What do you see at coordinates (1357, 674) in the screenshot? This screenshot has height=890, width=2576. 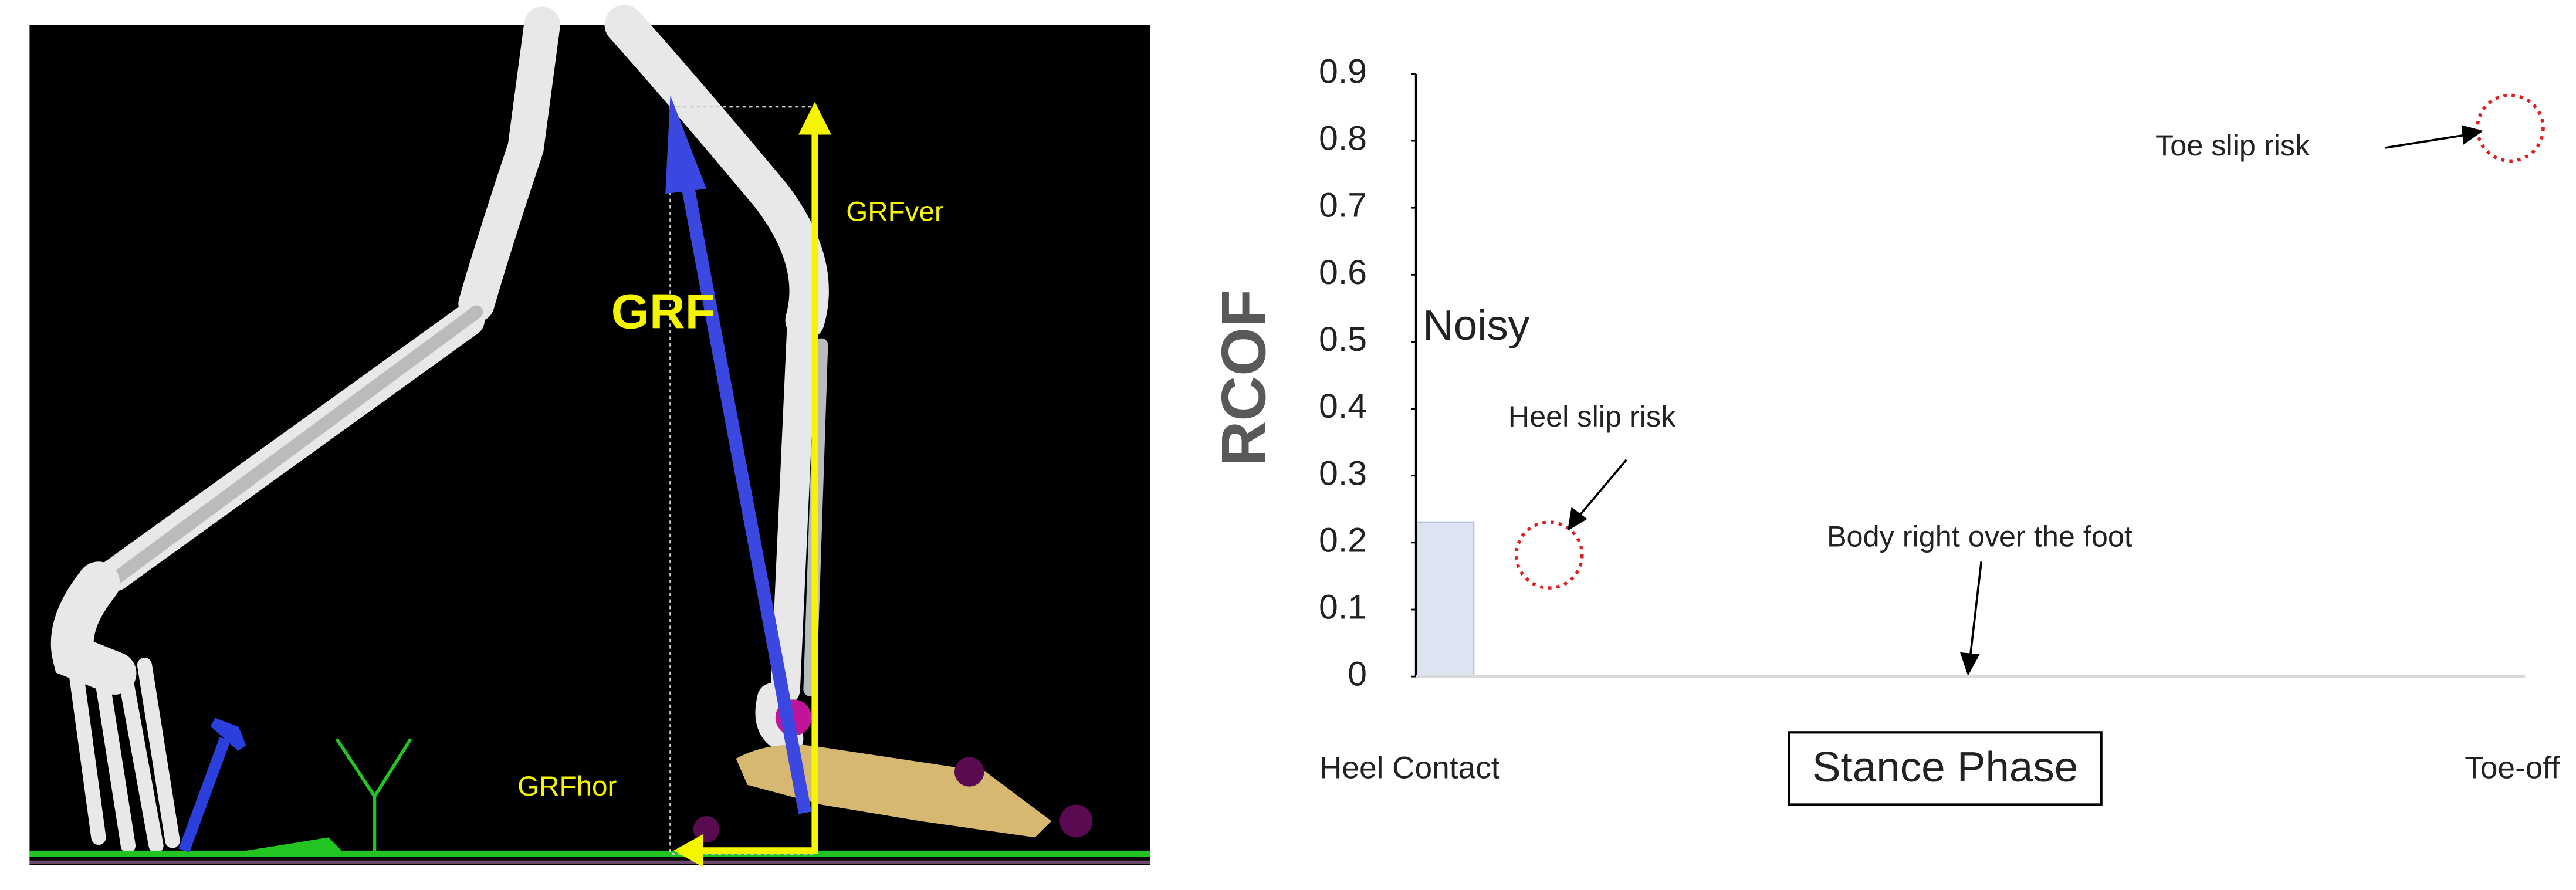 I see `y-tick-label: 0` at bounding box center [1357, 674].